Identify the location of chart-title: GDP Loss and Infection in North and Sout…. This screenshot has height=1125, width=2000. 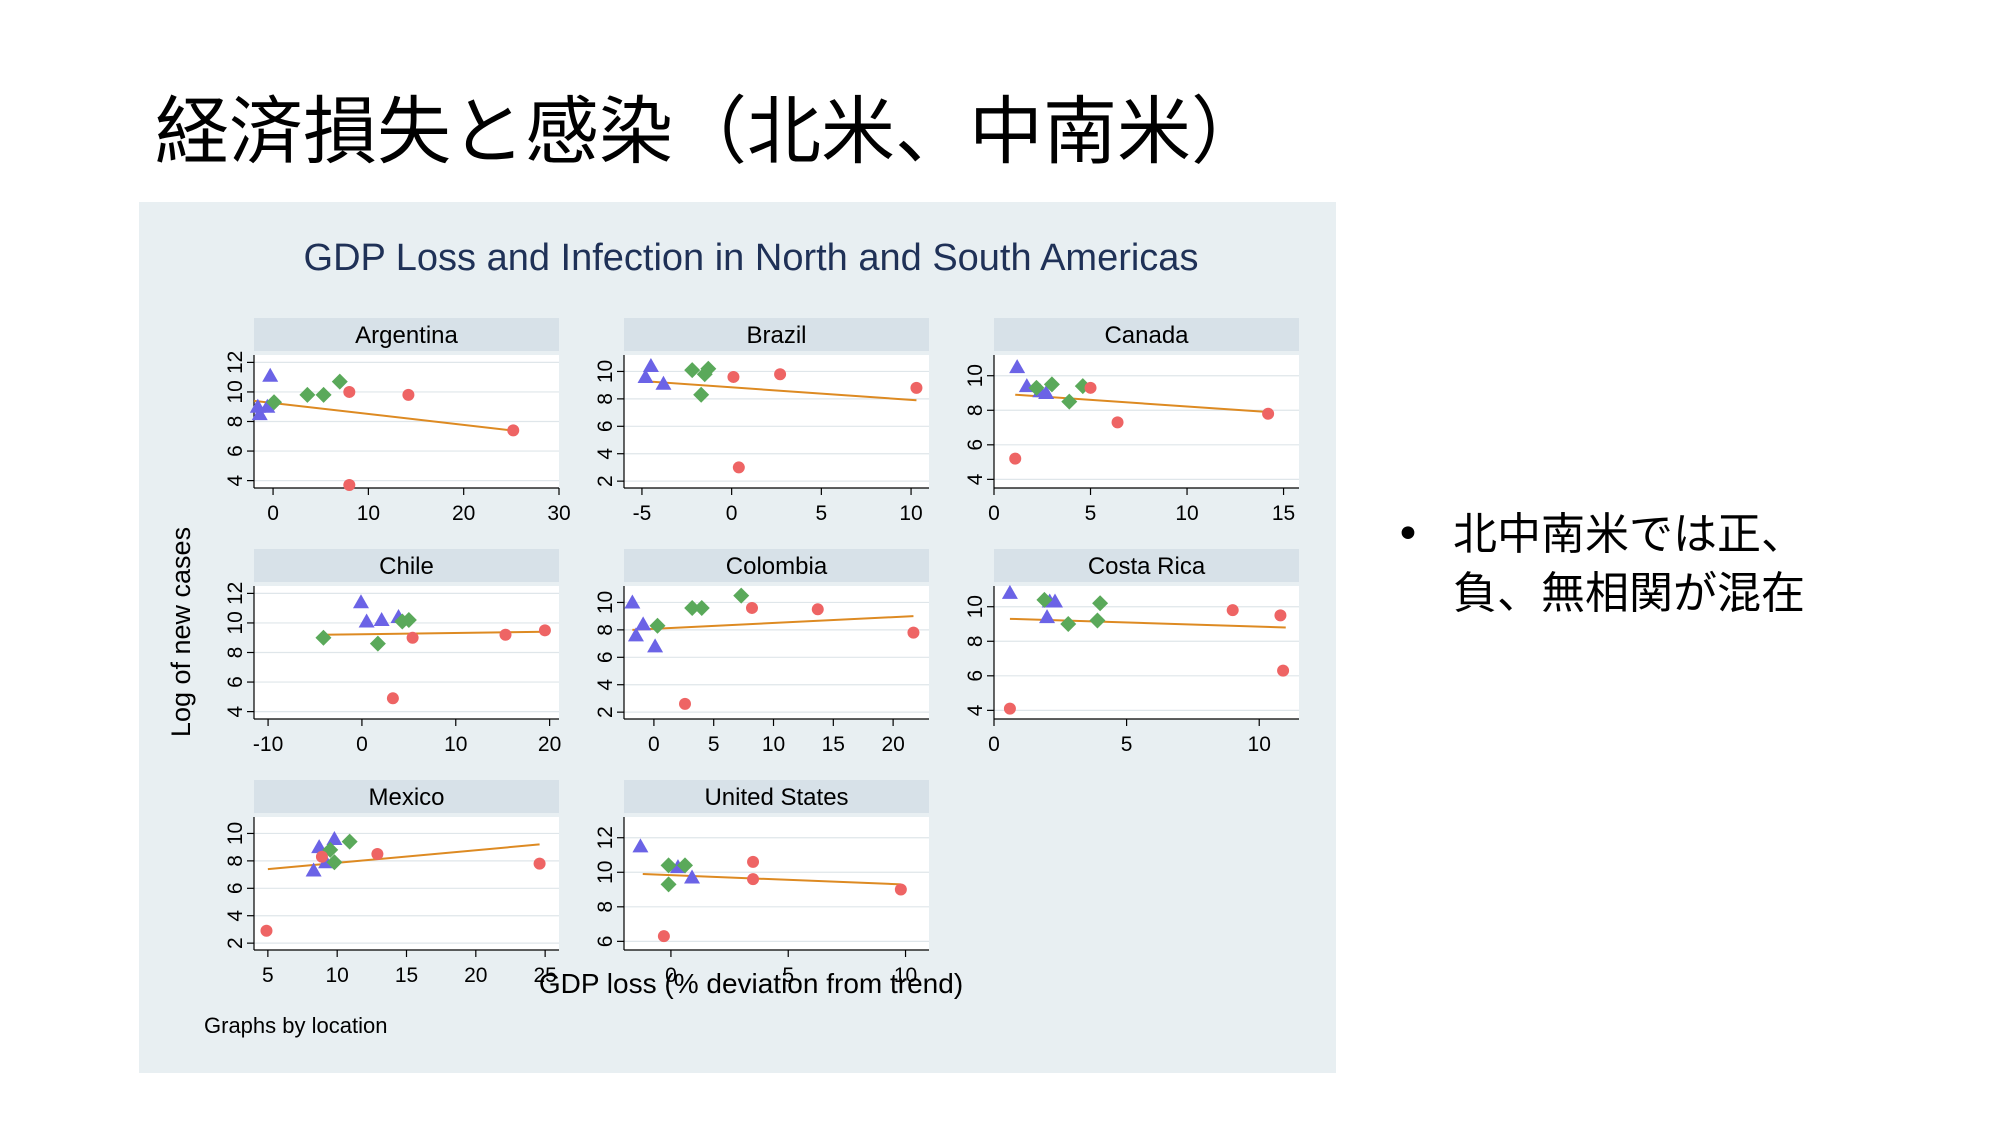
(751, 258).